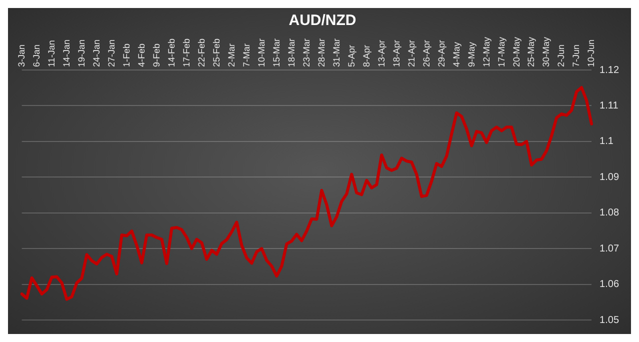 This screenshot has height=342, width=639. I want to click on x-tick-label: 26-Apr, so click(426, 54).